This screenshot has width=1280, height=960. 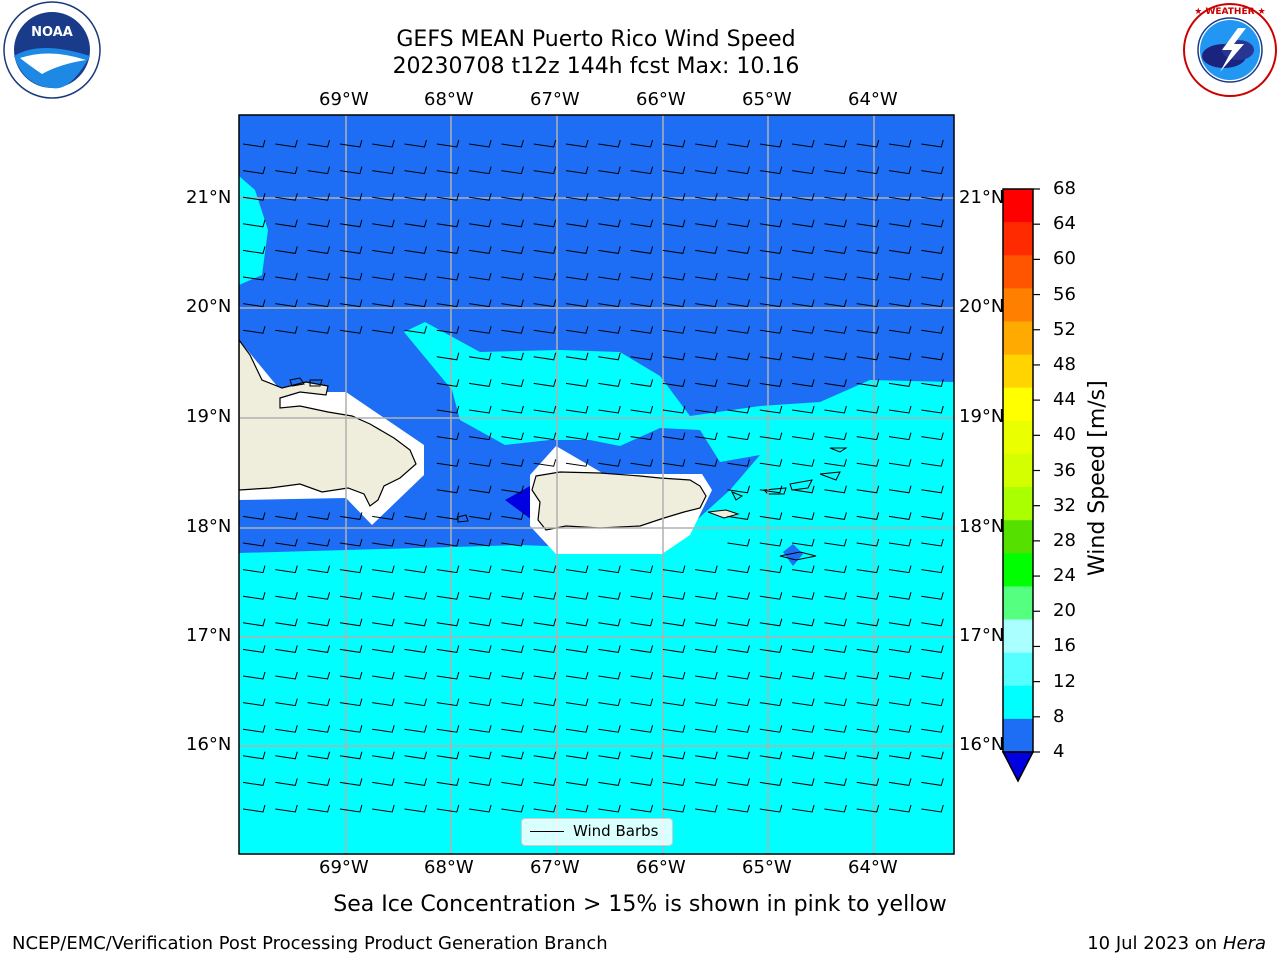 I want to click on colorbar-tick-label: 60, so click(x=1064, y=259).